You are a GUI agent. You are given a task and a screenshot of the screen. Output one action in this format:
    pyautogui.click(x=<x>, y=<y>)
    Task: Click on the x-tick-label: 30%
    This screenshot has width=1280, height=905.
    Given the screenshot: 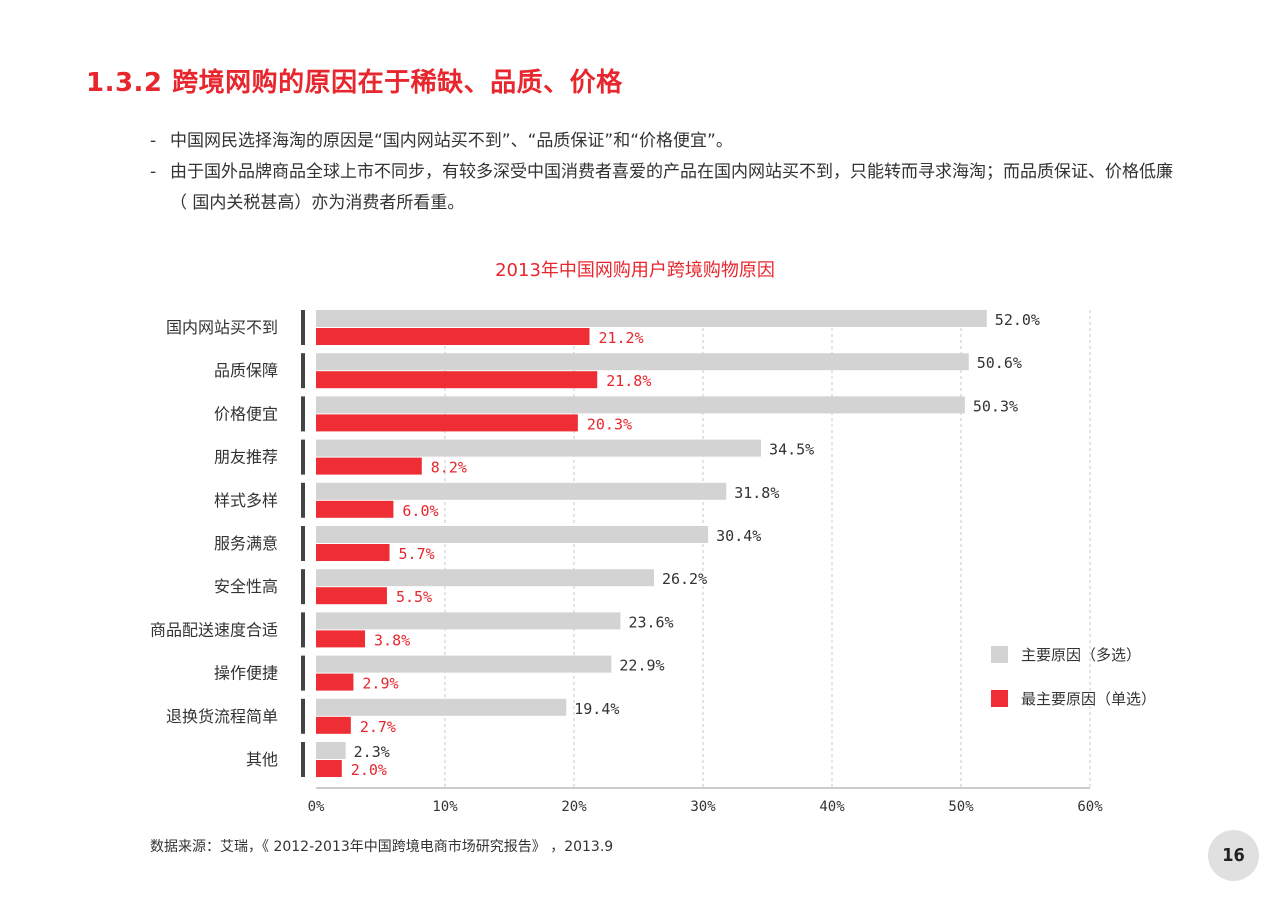 What is the action you would take?
    pyautogui.click(x=703, y=807)
    